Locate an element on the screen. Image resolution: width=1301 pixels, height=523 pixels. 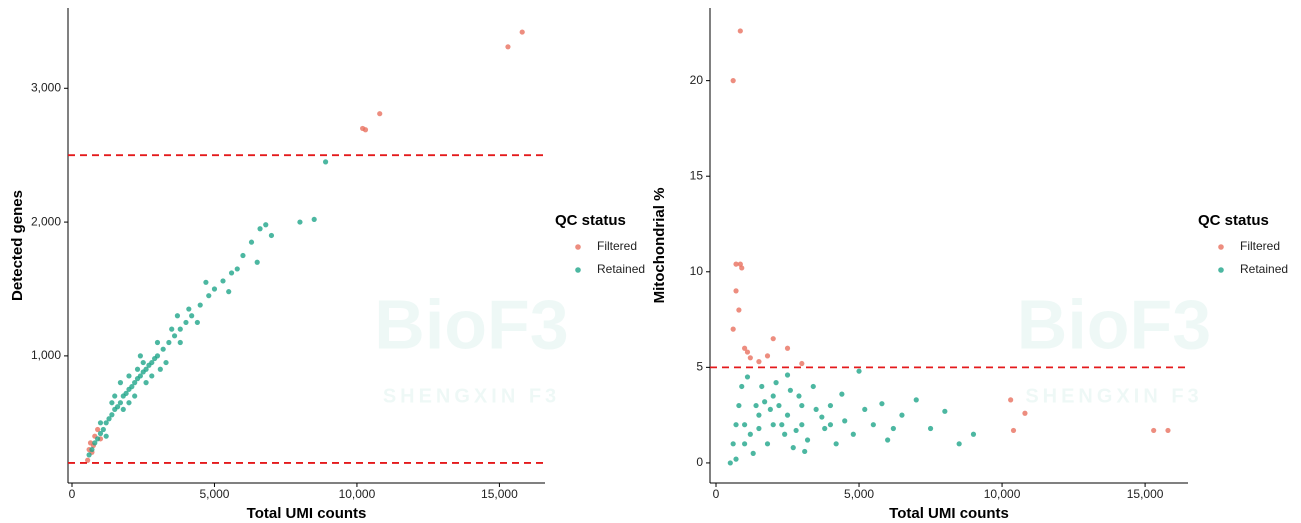
x-axis-title: Total UMI counts is located at coordinates (949, 513).